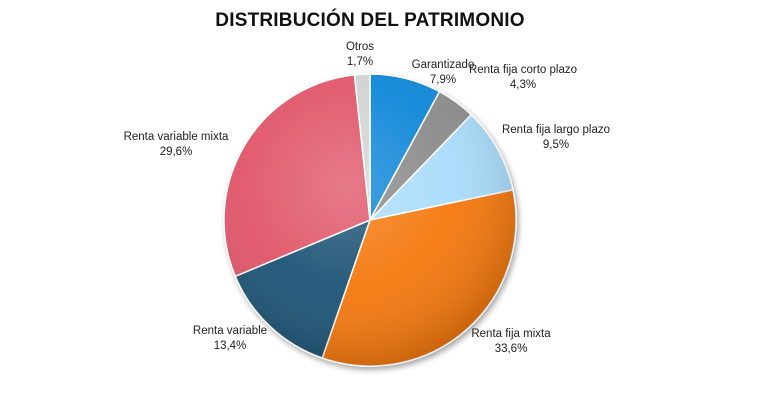 The height and width of the screenshot is (411, 768). I want to click on slice-label: Renta fija corto plazo, so click(523, 70).